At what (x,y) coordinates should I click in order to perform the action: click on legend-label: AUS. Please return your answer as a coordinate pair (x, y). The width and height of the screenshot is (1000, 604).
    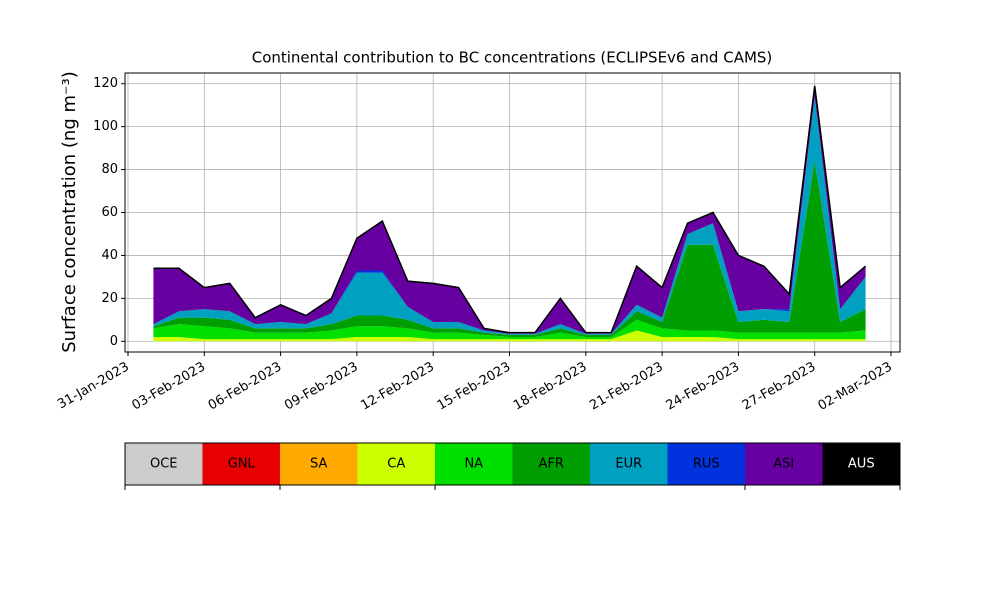
    Looking at the image, I should click on (861, 464).